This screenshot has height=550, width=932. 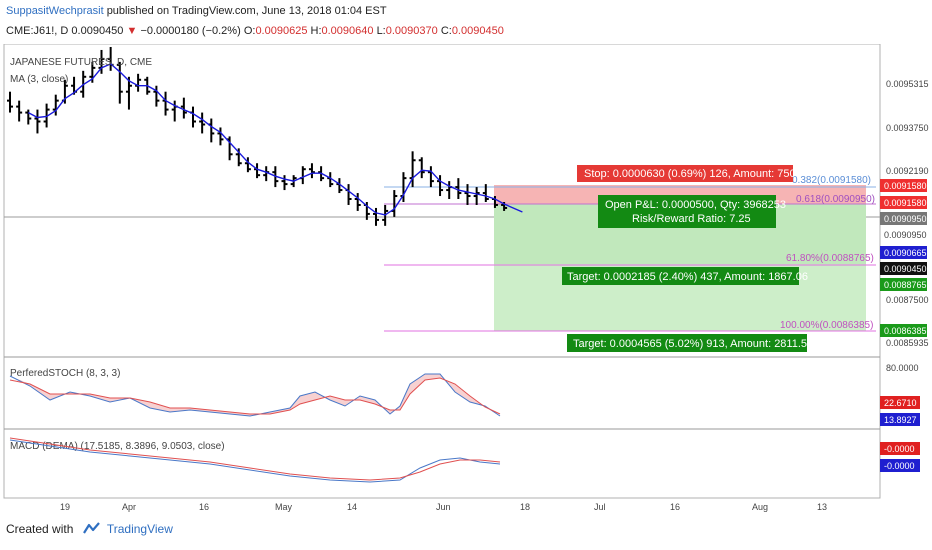 What do you see at coordinates (55, 11) in the screenshot?
I see `author-link: SuppasitWechprasit` at bounding box center [55, 11].